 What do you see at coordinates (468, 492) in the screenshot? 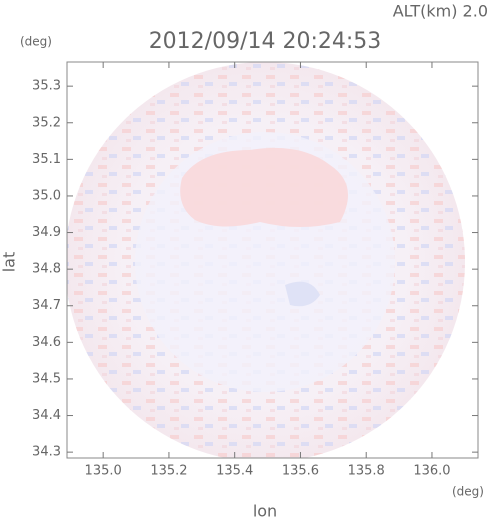
I see `x-unit: (deg)` at bounding box center [468, 492].